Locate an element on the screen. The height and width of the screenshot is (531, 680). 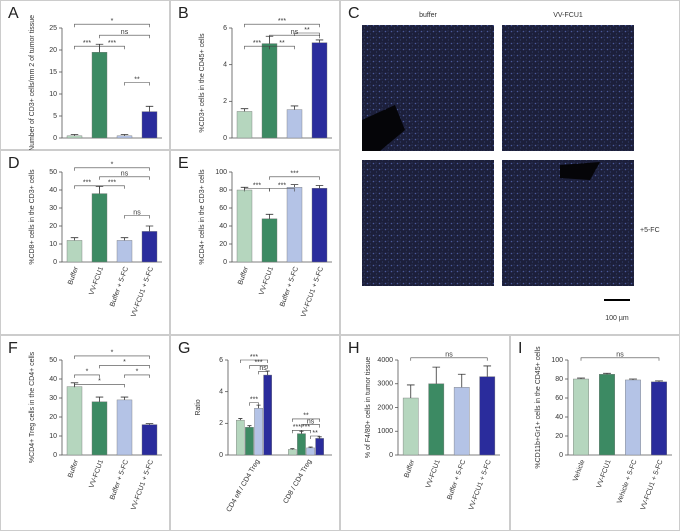
y-tick-label: 50 is located at coordinates (53, 172).